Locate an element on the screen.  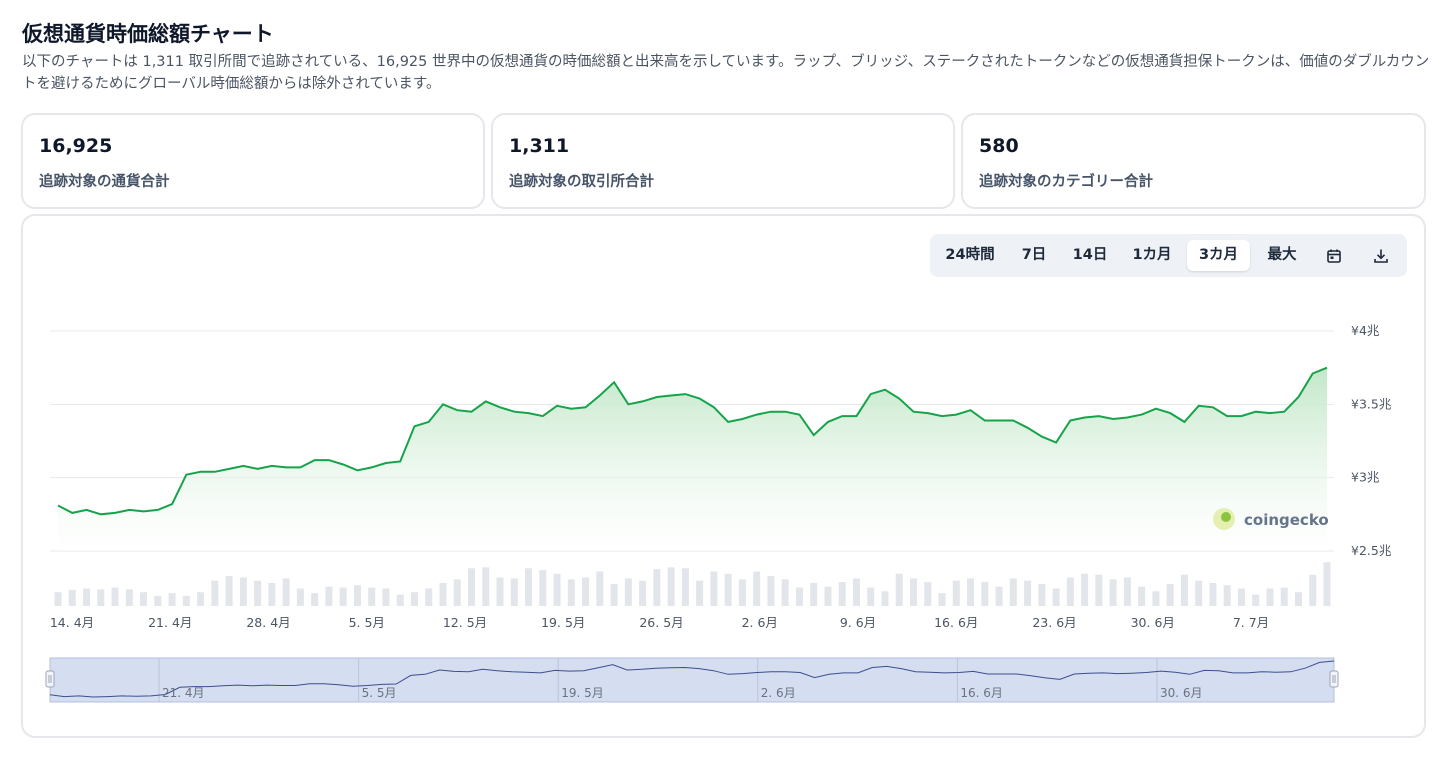
navigator-tick-label: 21. 4月 is located at coordinates (183, 693).